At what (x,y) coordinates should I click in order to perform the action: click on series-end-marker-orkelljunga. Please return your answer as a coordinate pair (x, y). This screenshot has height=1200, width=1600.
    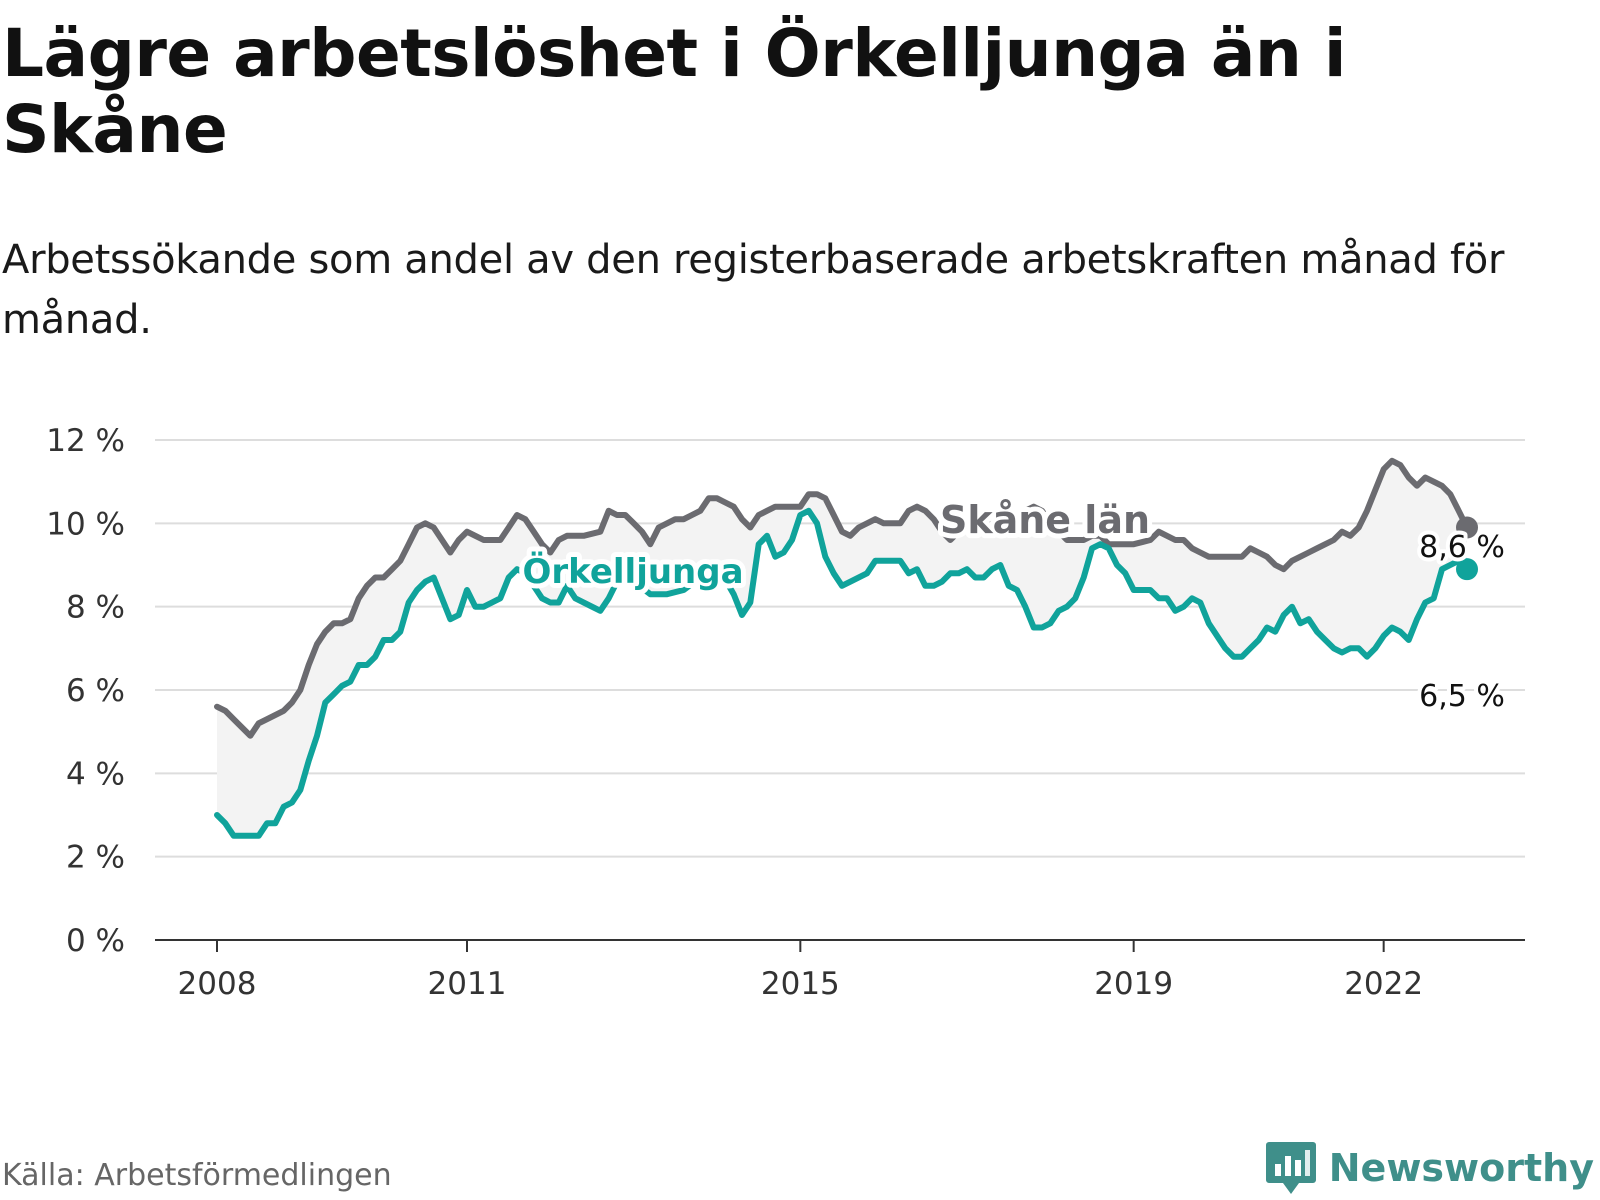
    Looking at the image, I should click on (1467, 569).